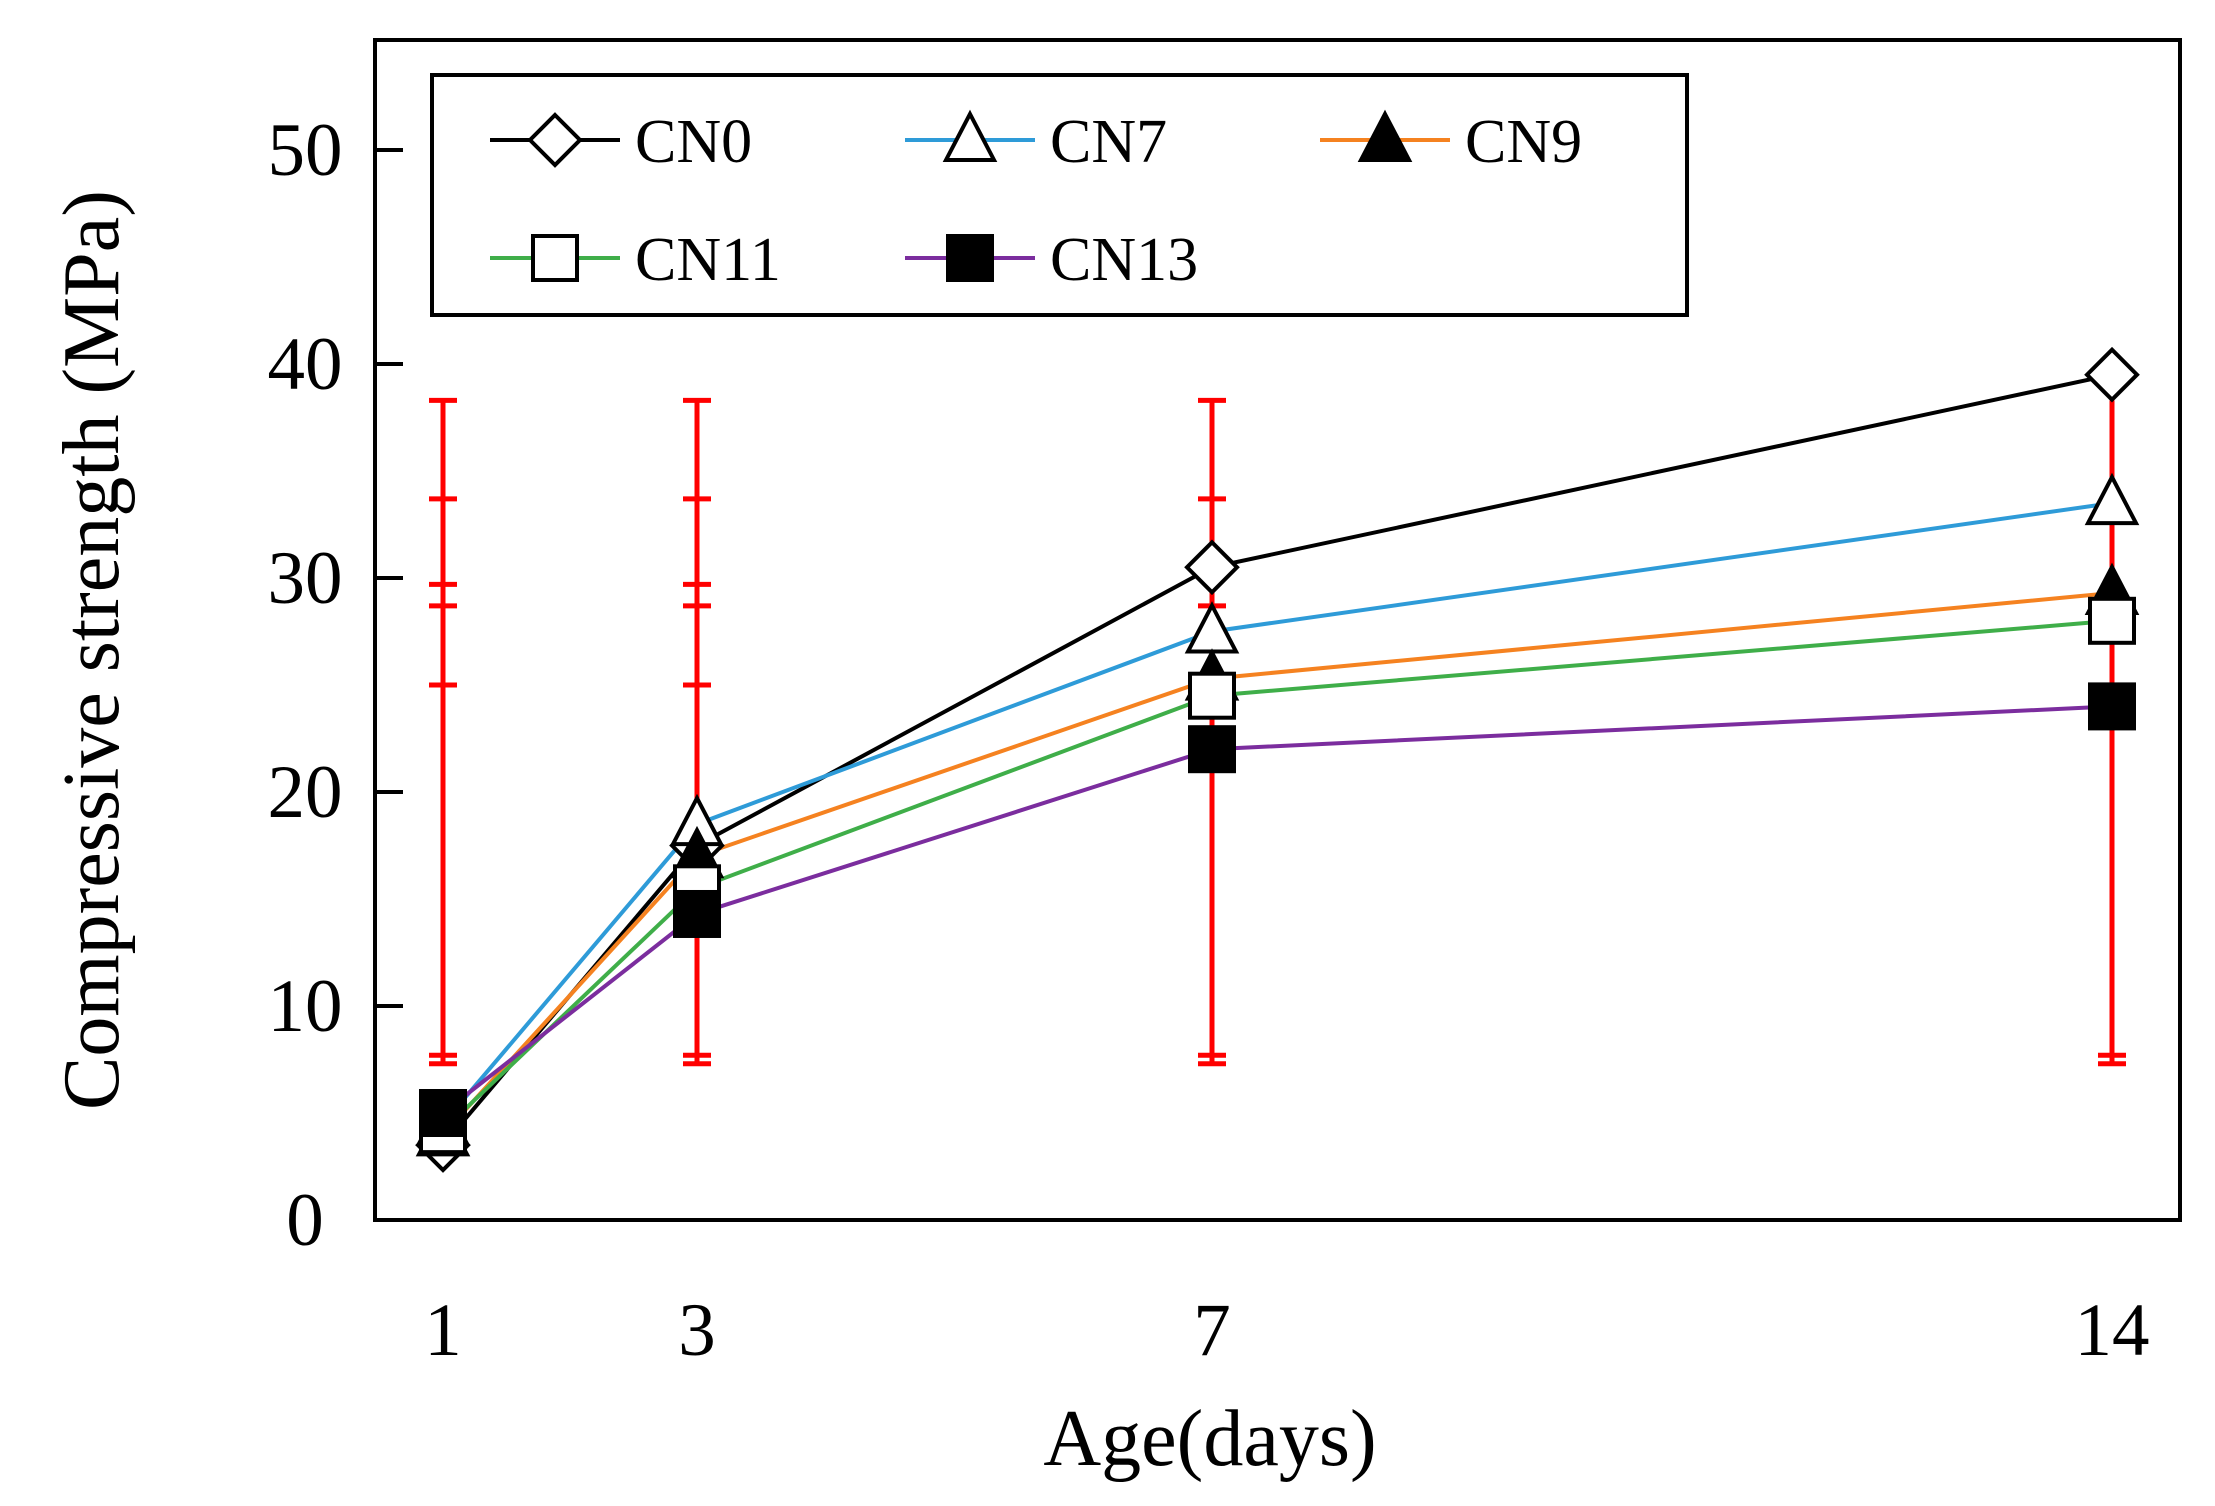 This screenshot has width=2215, height=1506. What do you see at coordinates (1209, 1439) in the screenshot?
I see `x-axis-title: Age(days)` at bounding box center [1209, 1439].